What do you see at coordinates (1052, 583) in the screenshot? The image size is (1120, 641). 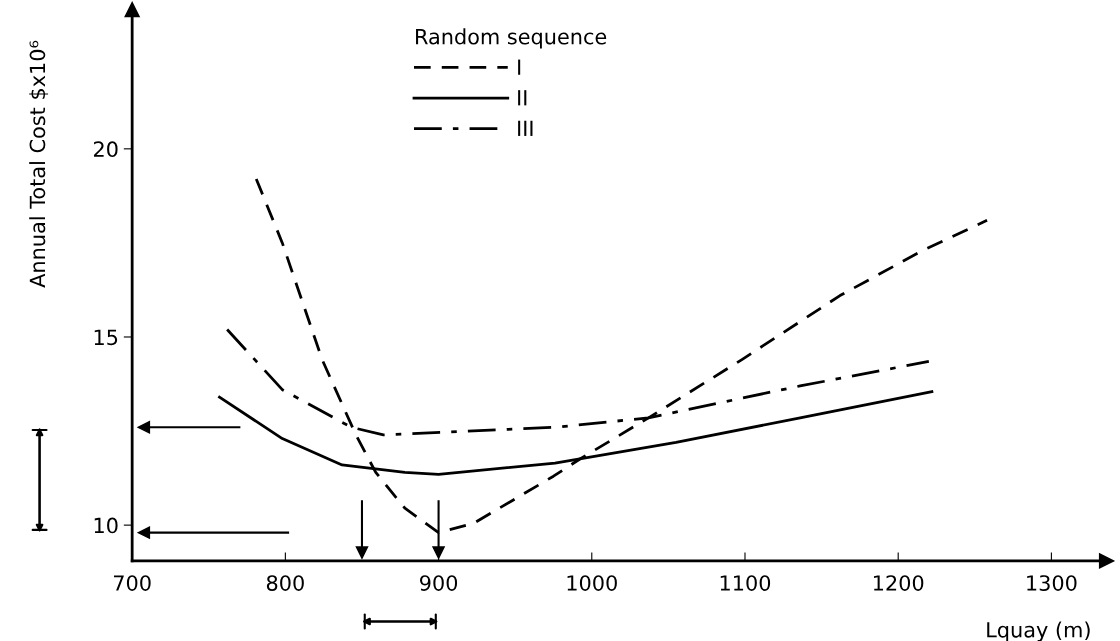 I see `x-tick-label: 1300` at bounding box center [1052, 583].